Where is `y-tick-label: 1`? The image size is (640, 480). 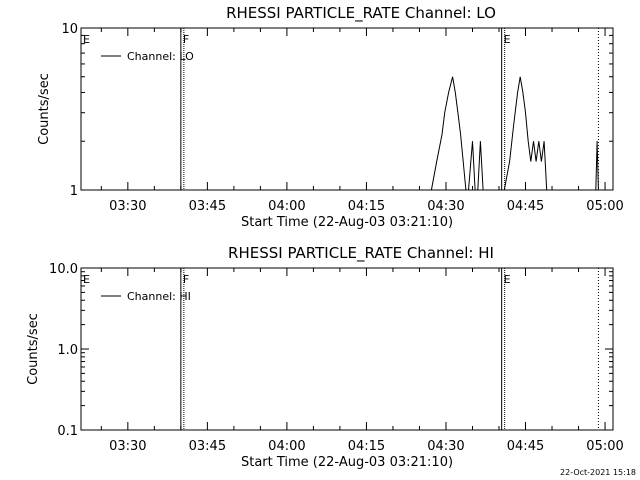
y-tick-label: 1 is located at coordinates (74, 191).